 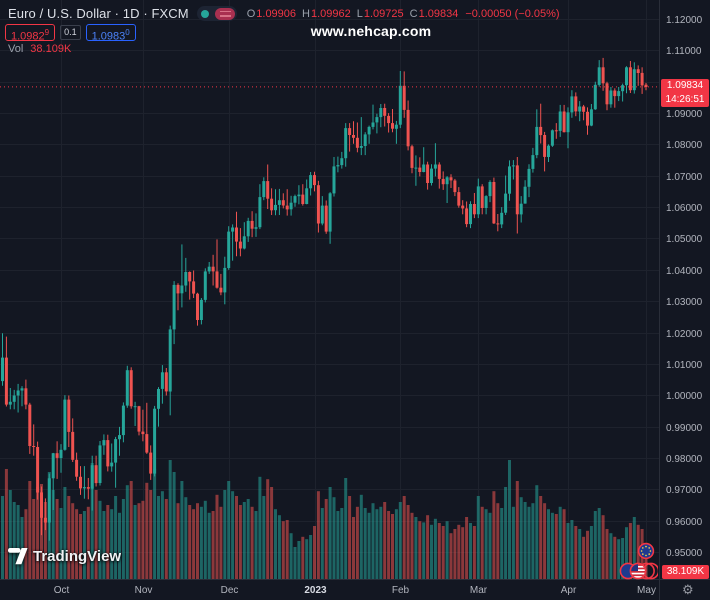 What do you see at coordinates (315, 590) in the screenshot?
I see `svg-text: 2023` at bounding box center [315, 590].